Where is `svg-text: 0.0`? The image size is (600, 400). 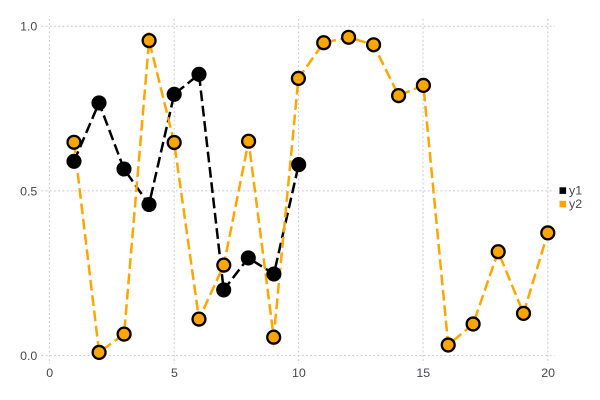
svg-text: 0.0 is located at coordinates (28, 356).